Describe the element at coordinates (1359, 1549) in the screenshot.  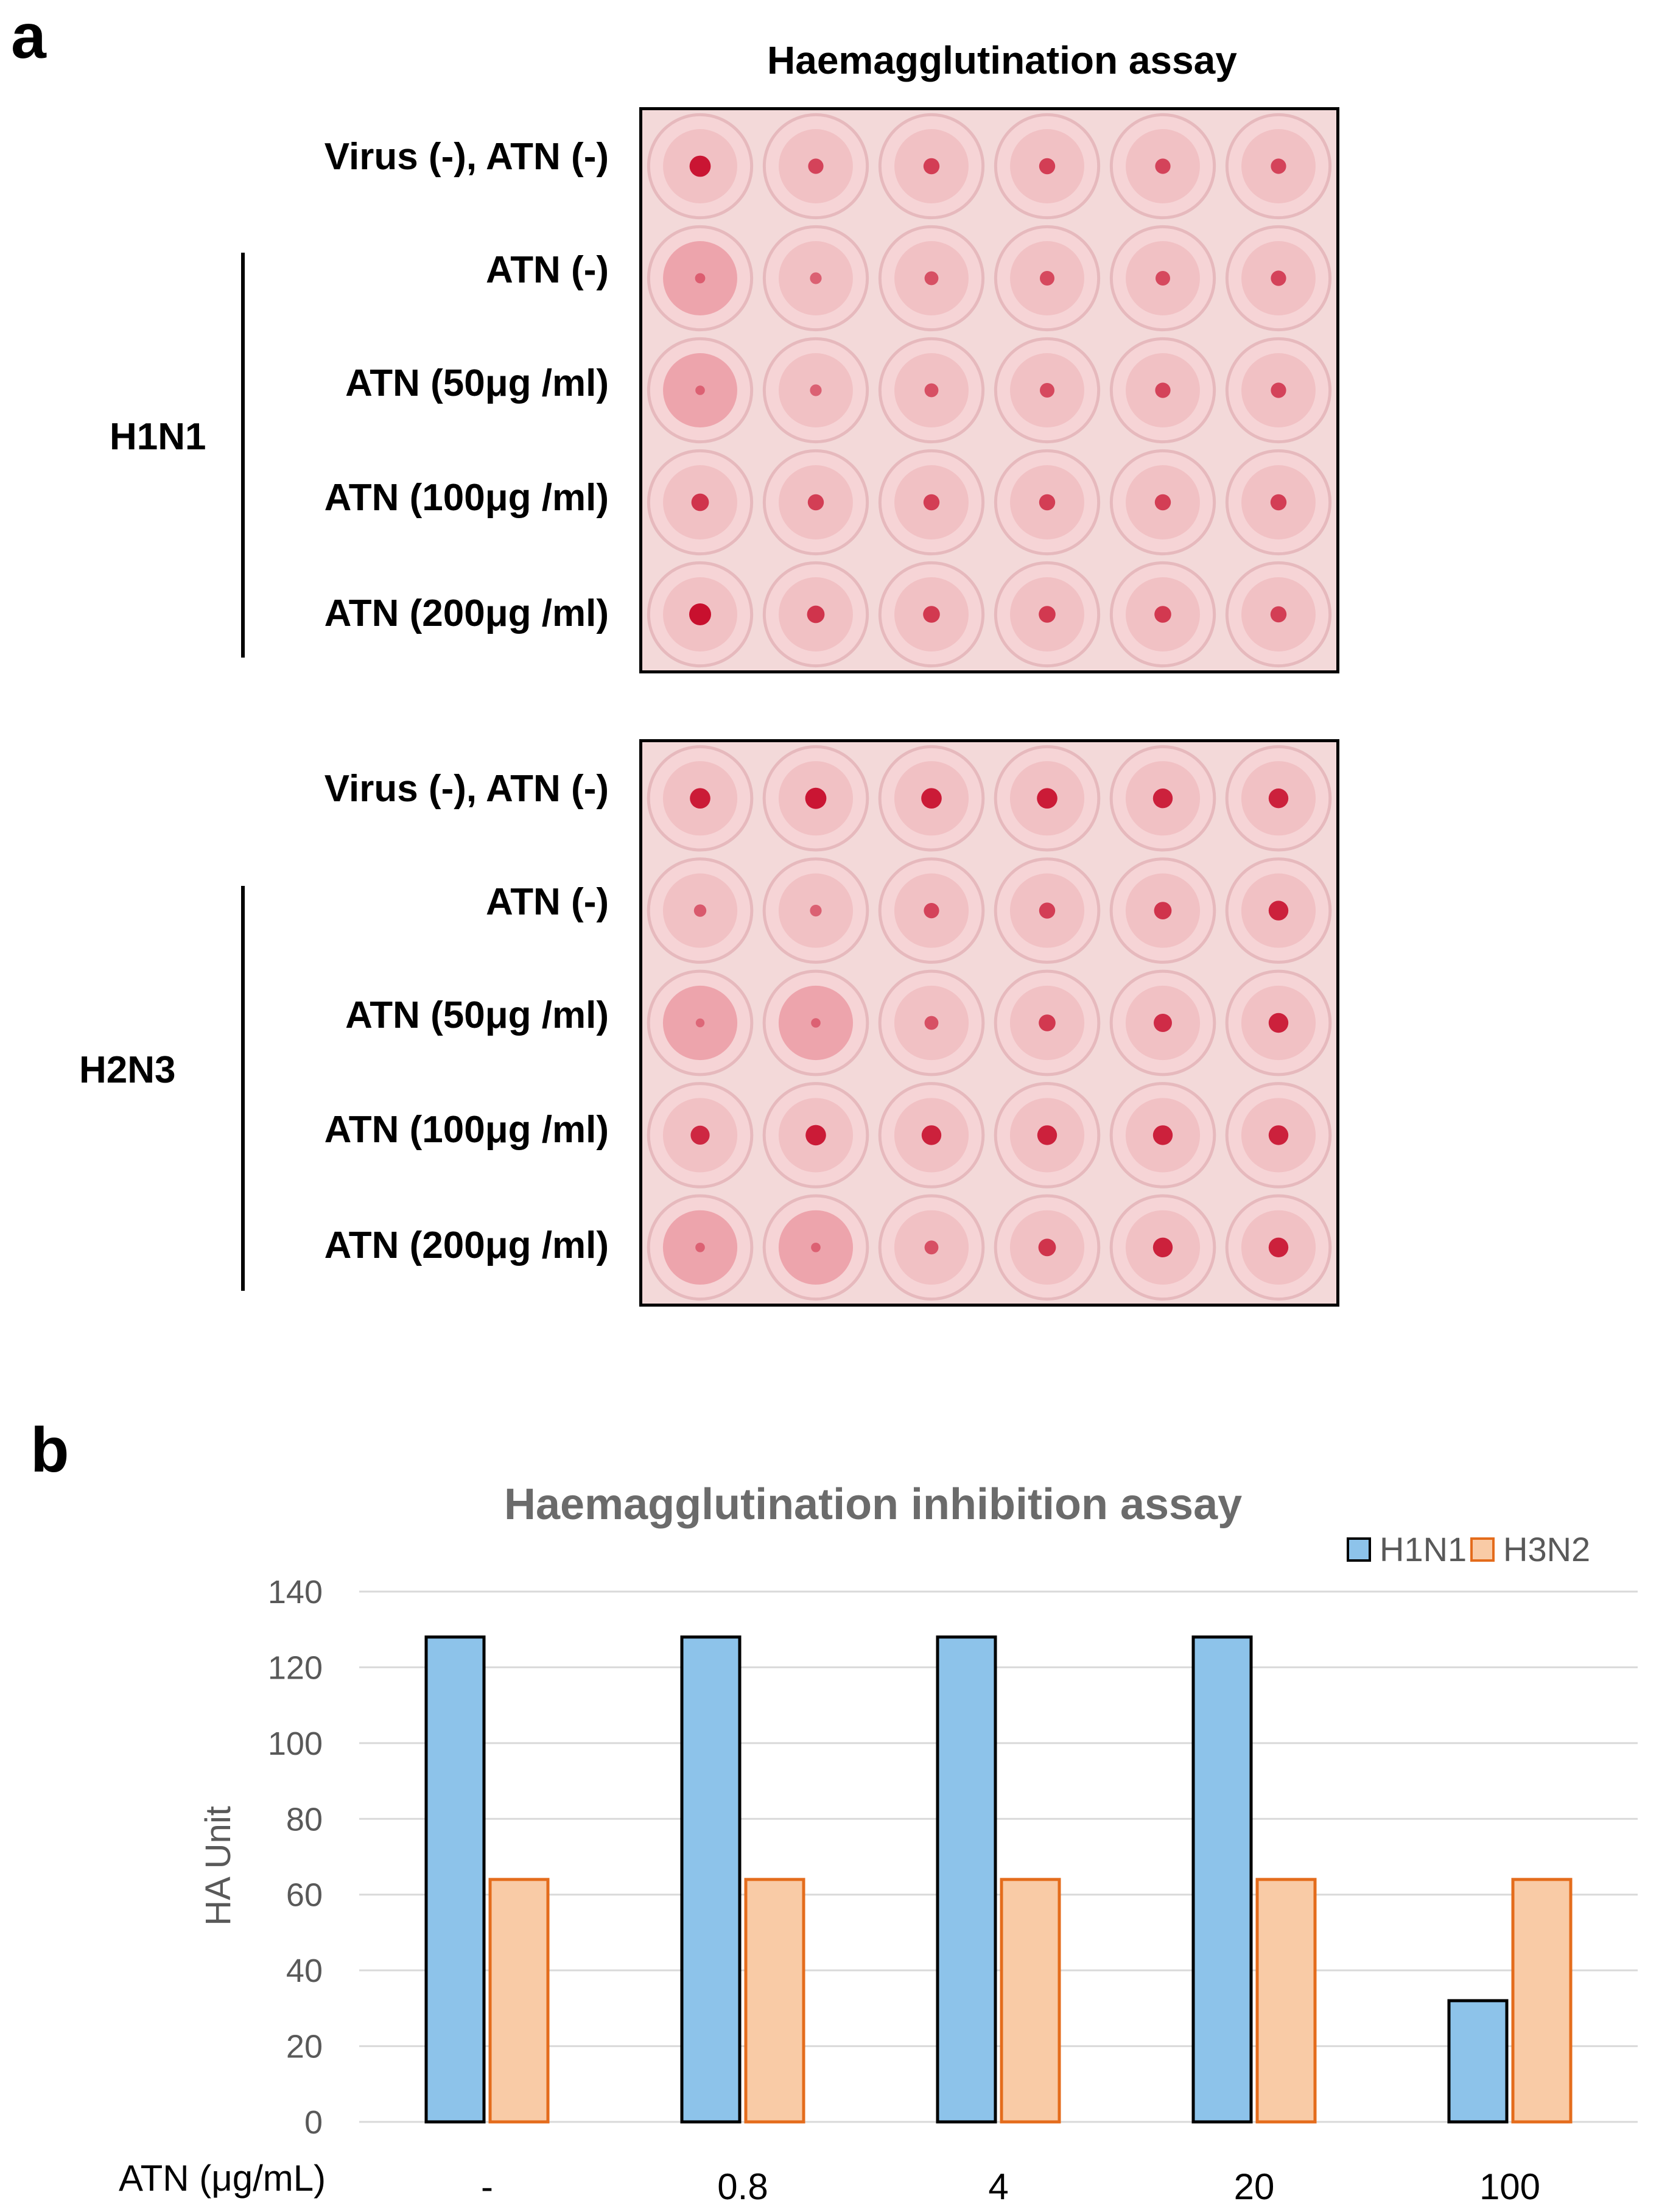
I see `legend-swatch-h1n1` at that location.